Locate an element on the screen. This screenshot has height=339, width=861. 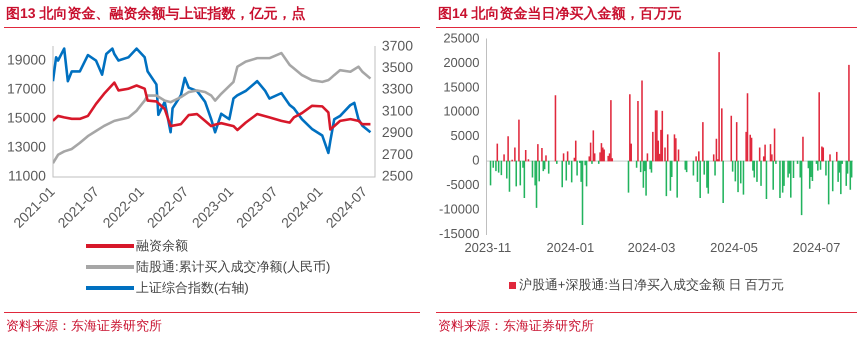
y2-tick-label: 2700 is located at coordinates (398, 154).